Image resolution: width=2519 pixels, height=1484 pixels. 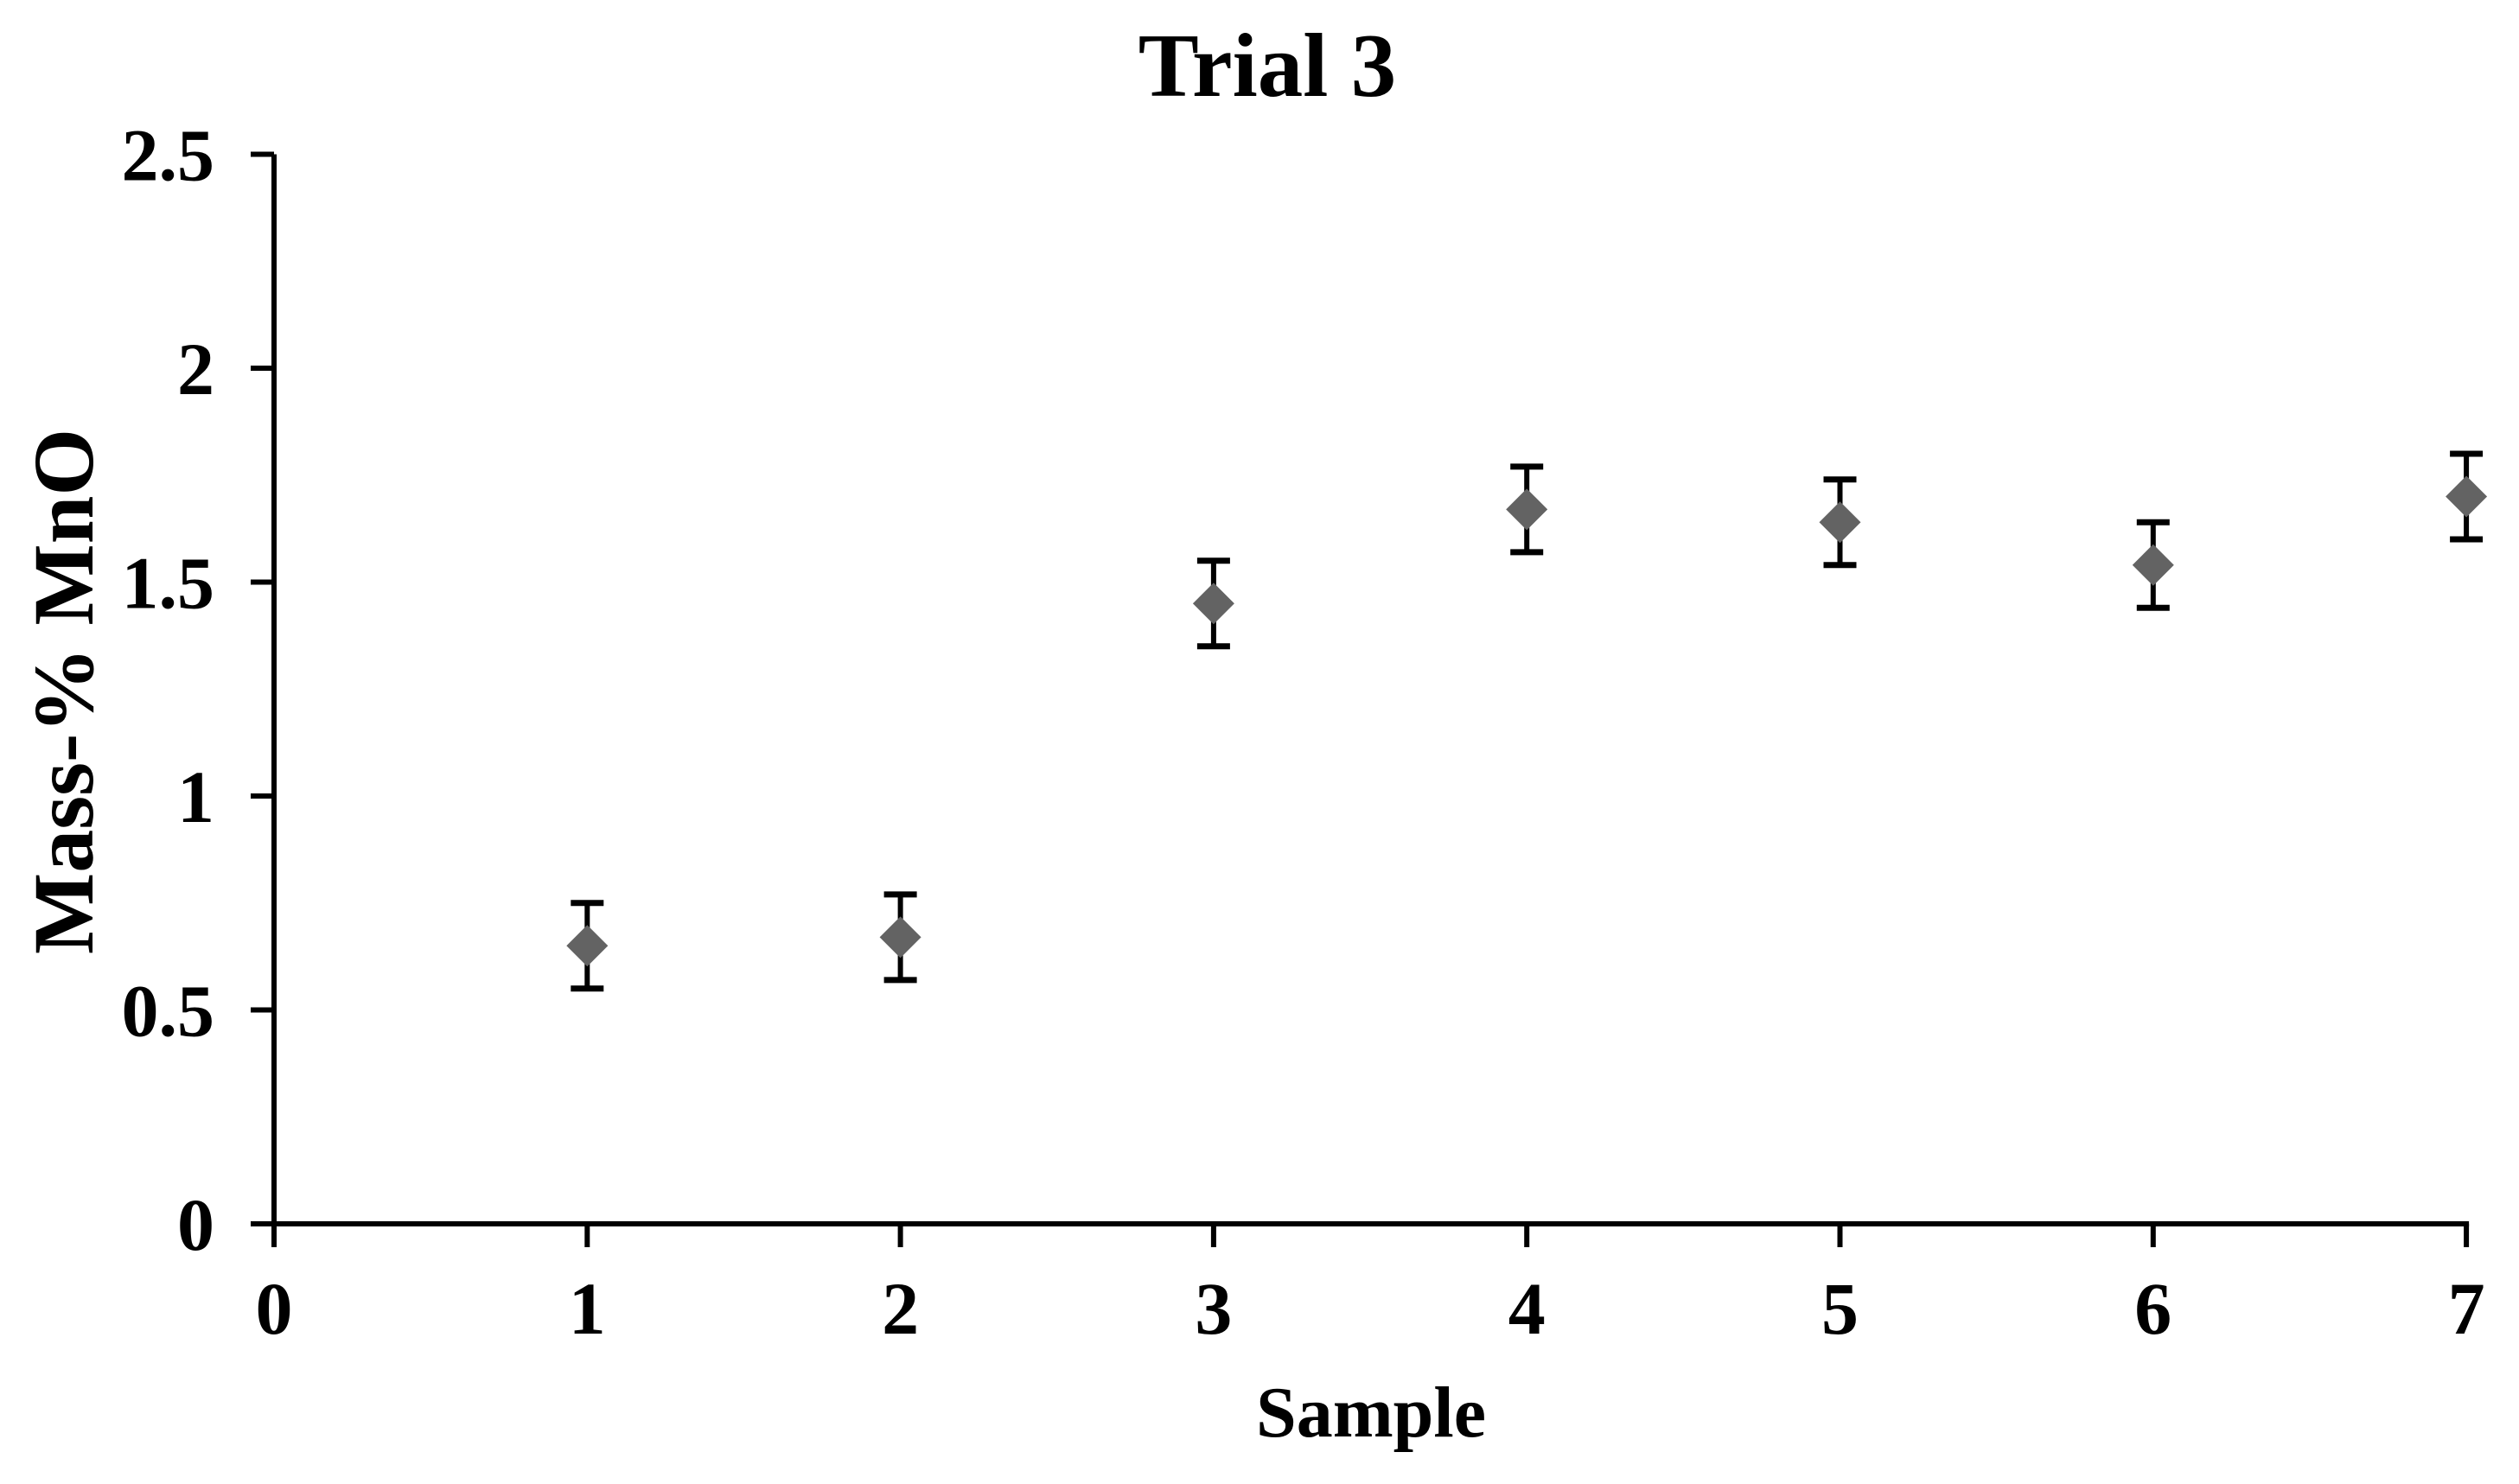 What do you see at coordinates (275, 1308) in the screenshot?
I see `x-tick-label-0: 0` at bounding box center [275, 1308].